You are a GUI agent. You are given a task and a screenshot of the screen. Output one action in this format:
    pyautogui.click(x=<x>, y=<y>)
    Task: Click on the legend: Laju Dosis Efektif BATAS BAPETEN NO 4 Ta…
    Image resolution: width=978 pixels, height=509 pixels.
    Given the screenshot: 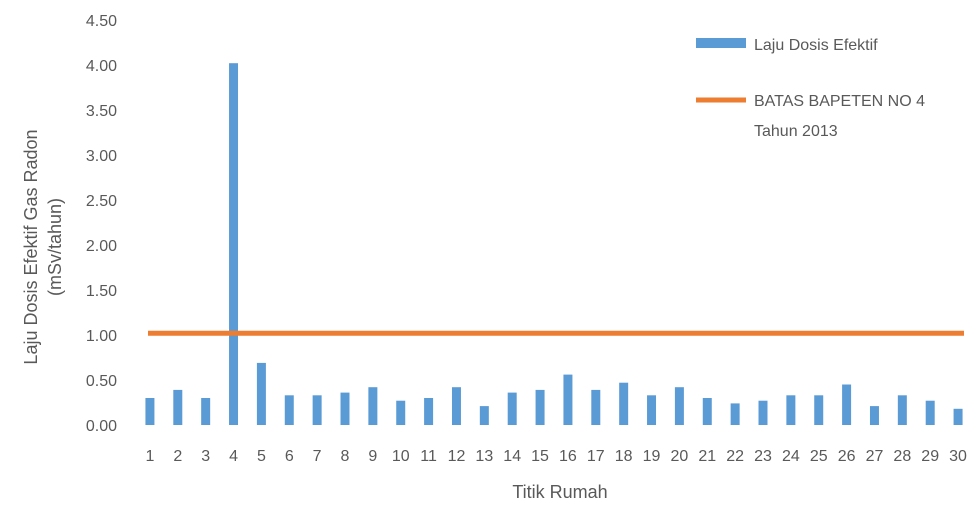 What is the action you would take?
    pyautogui.click(x=810, y=88)
    